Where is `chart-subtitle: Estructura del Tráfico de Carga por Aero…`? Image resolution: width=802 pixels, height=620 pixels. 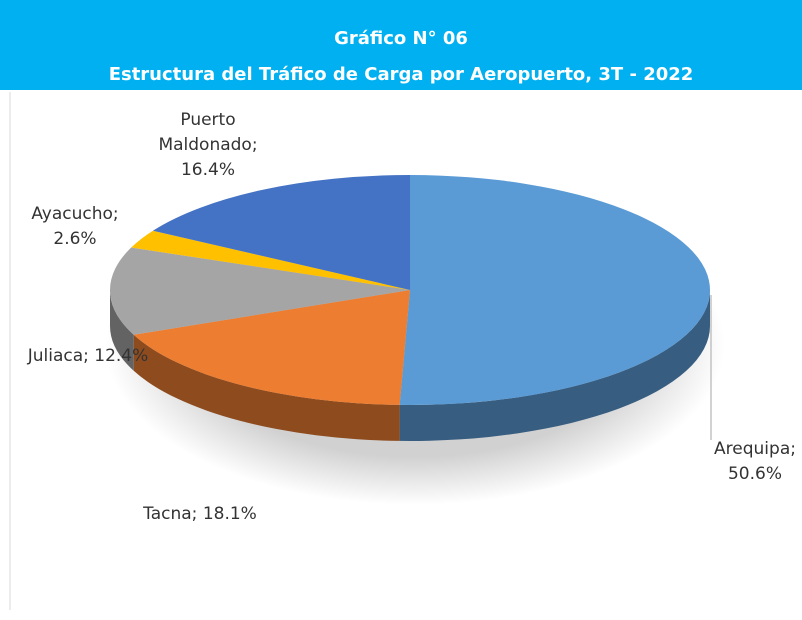
chart-subtitle: Estructura del Tráfico de Carga por Aero… is located at coordinates (401, 74).